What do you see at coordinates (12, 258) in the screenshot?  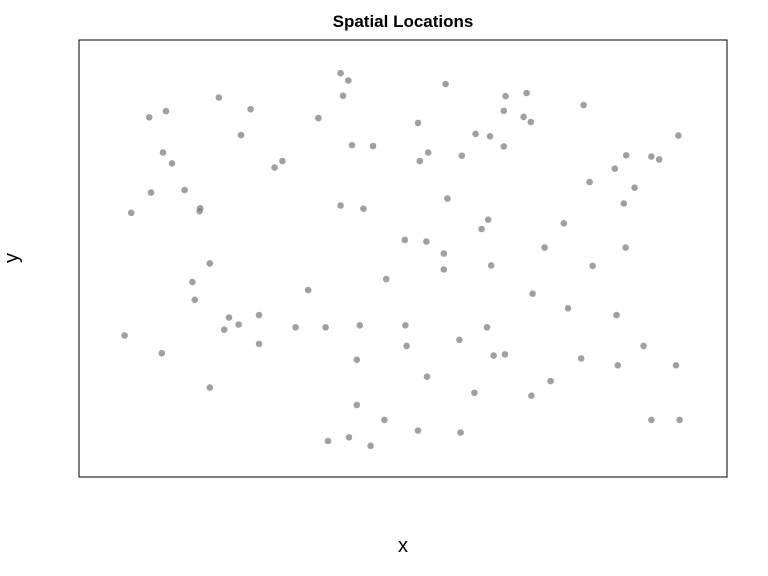 I see `y-axis-label: y` at bounding box center [12, 258].